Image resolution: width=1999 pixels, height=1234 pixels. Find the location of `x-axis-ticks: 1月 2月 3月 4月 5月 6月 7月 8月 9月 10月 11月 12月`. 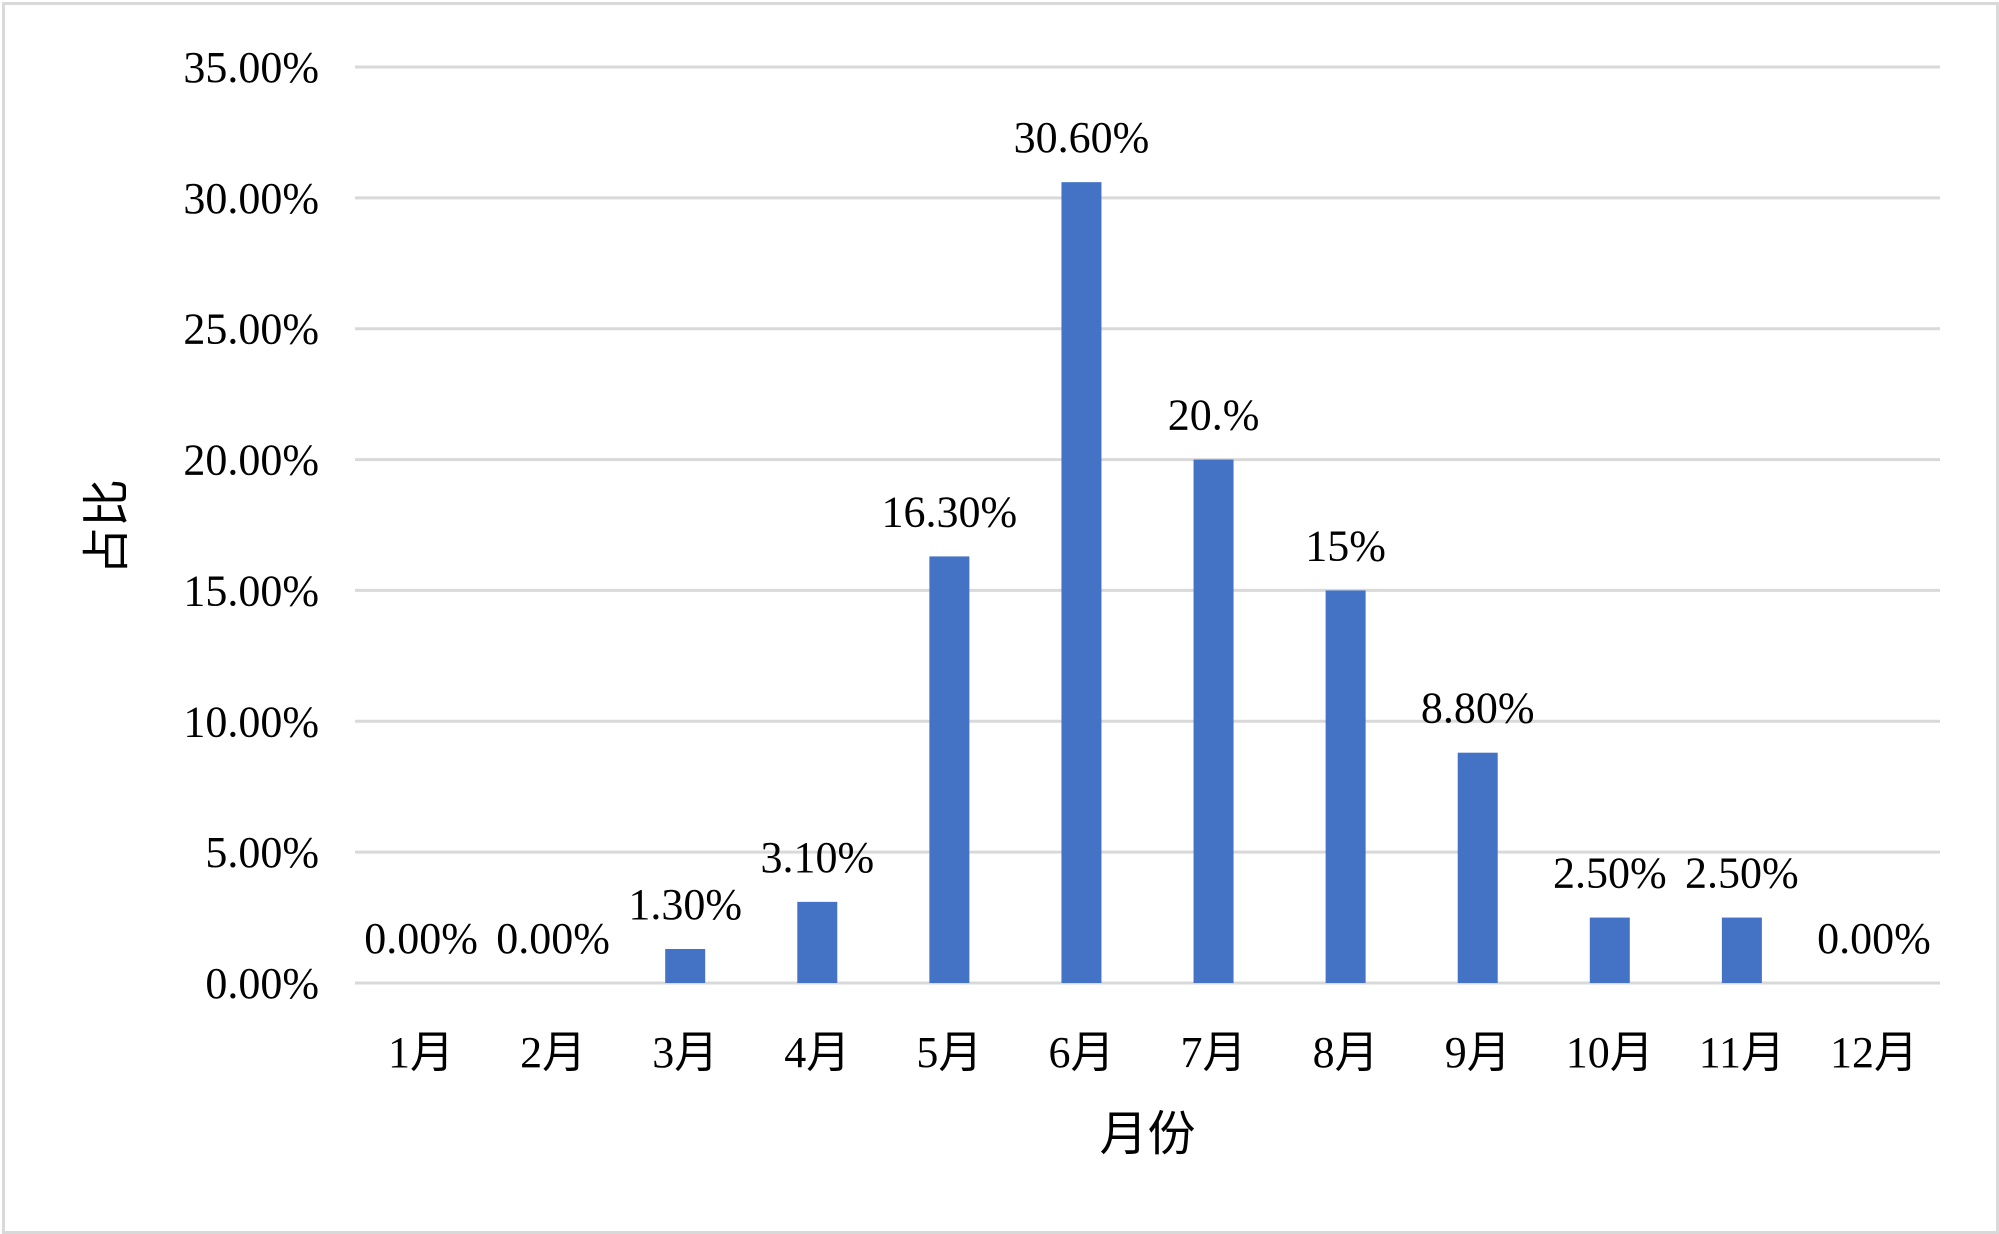

x-axis-ticks: 1月 2月 3月 4月 5月 6月 7月 8月 9月 10月 11月 12月 is located at coordinates (1153, 1052).